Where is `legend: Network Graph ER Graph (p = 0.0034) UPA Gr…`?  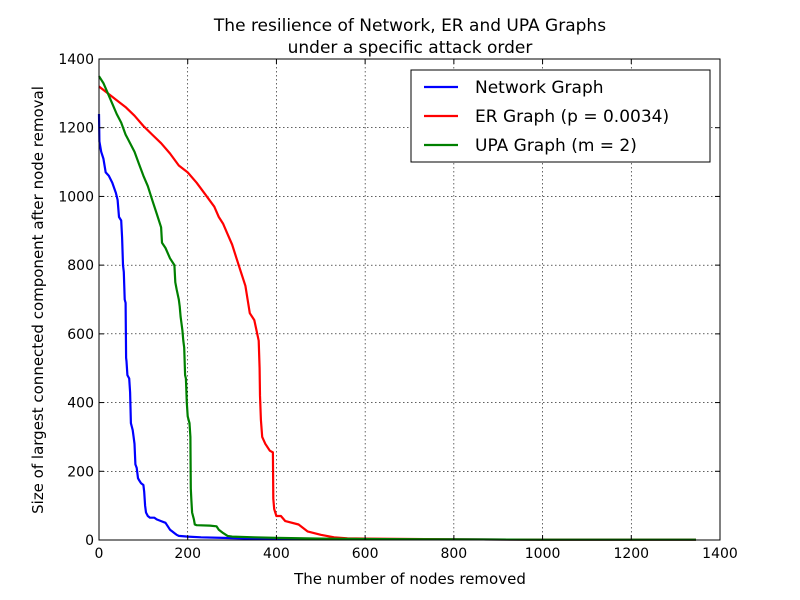
legend: Network Graph ER Graph (p = 0.0034) UPA Gr… is located at coordinates (560, 116).